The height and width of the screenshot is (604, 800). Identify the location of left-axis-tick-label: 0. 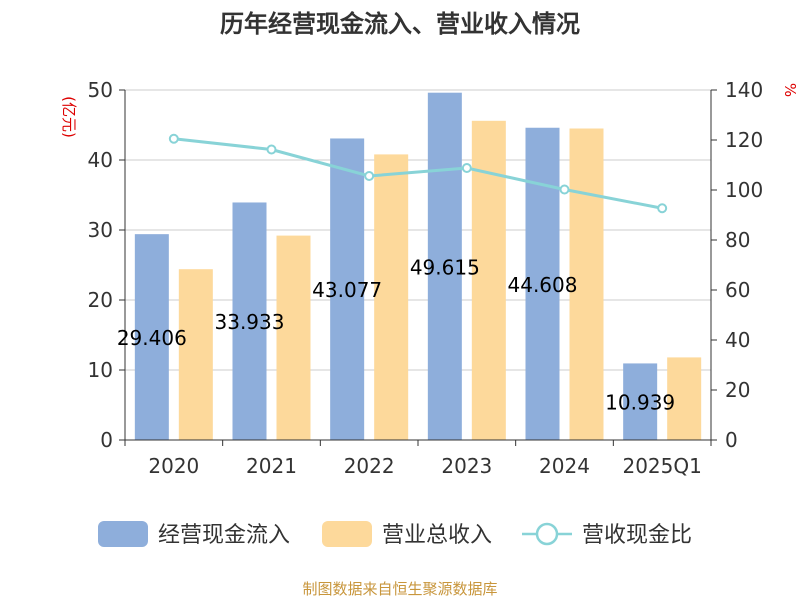
(106, 440).